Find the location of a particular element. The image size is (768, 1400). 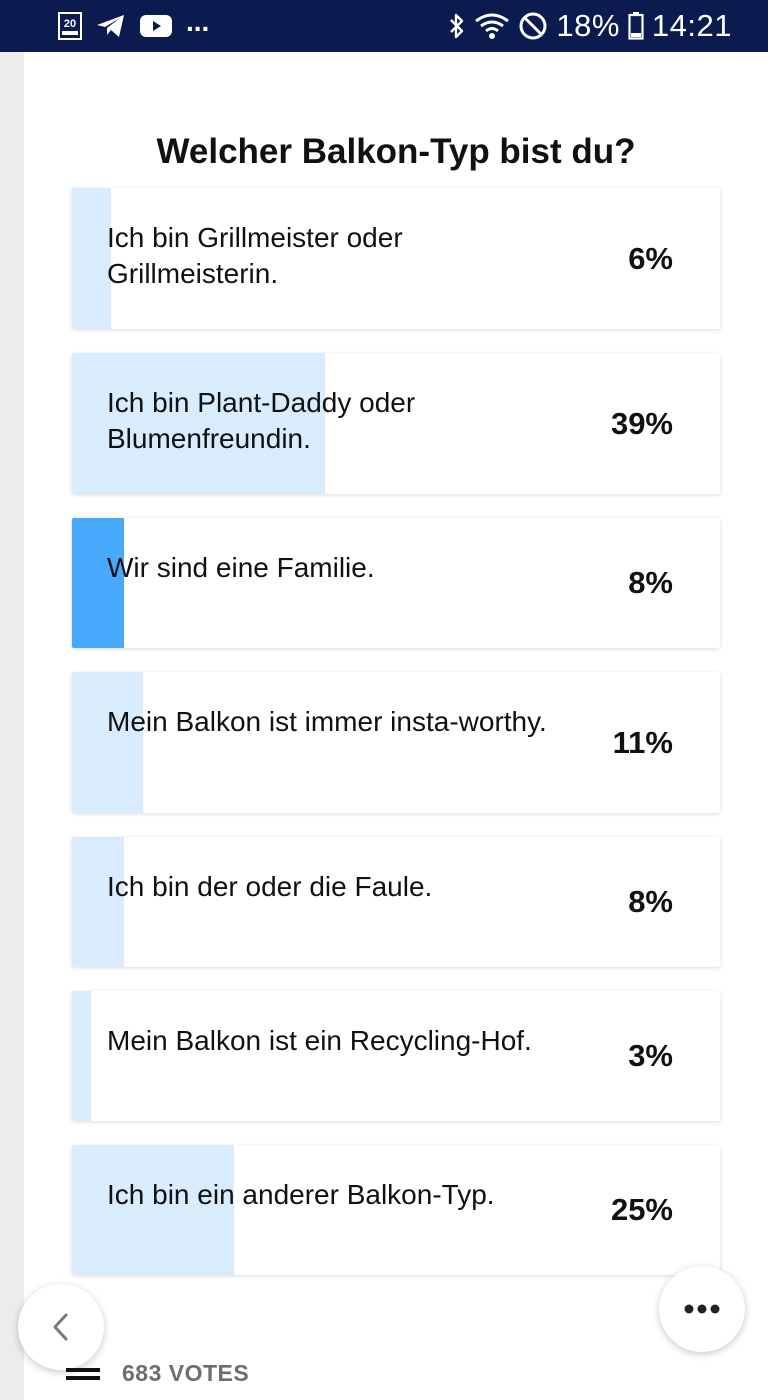

battery-percent: 18% is located at coordinates (588, 25).